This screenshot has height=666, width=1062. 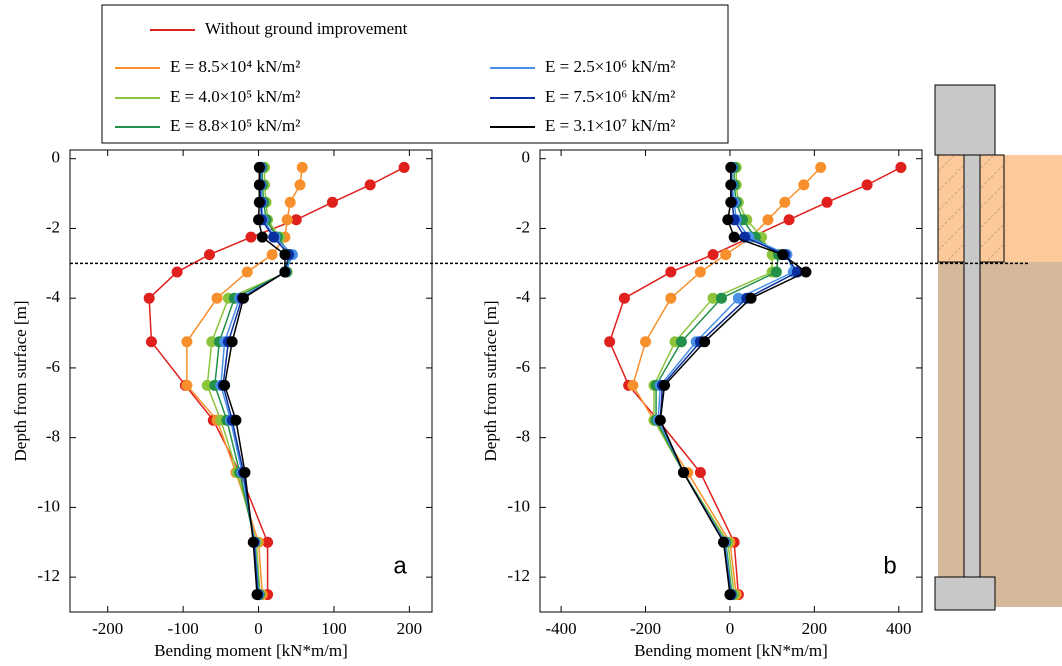 What do you see at coordinates (610, 96) in the screenshot?
I see `legend-label: E = 7.5×10⁶ kN/m²` at bounding box center [610, 96].